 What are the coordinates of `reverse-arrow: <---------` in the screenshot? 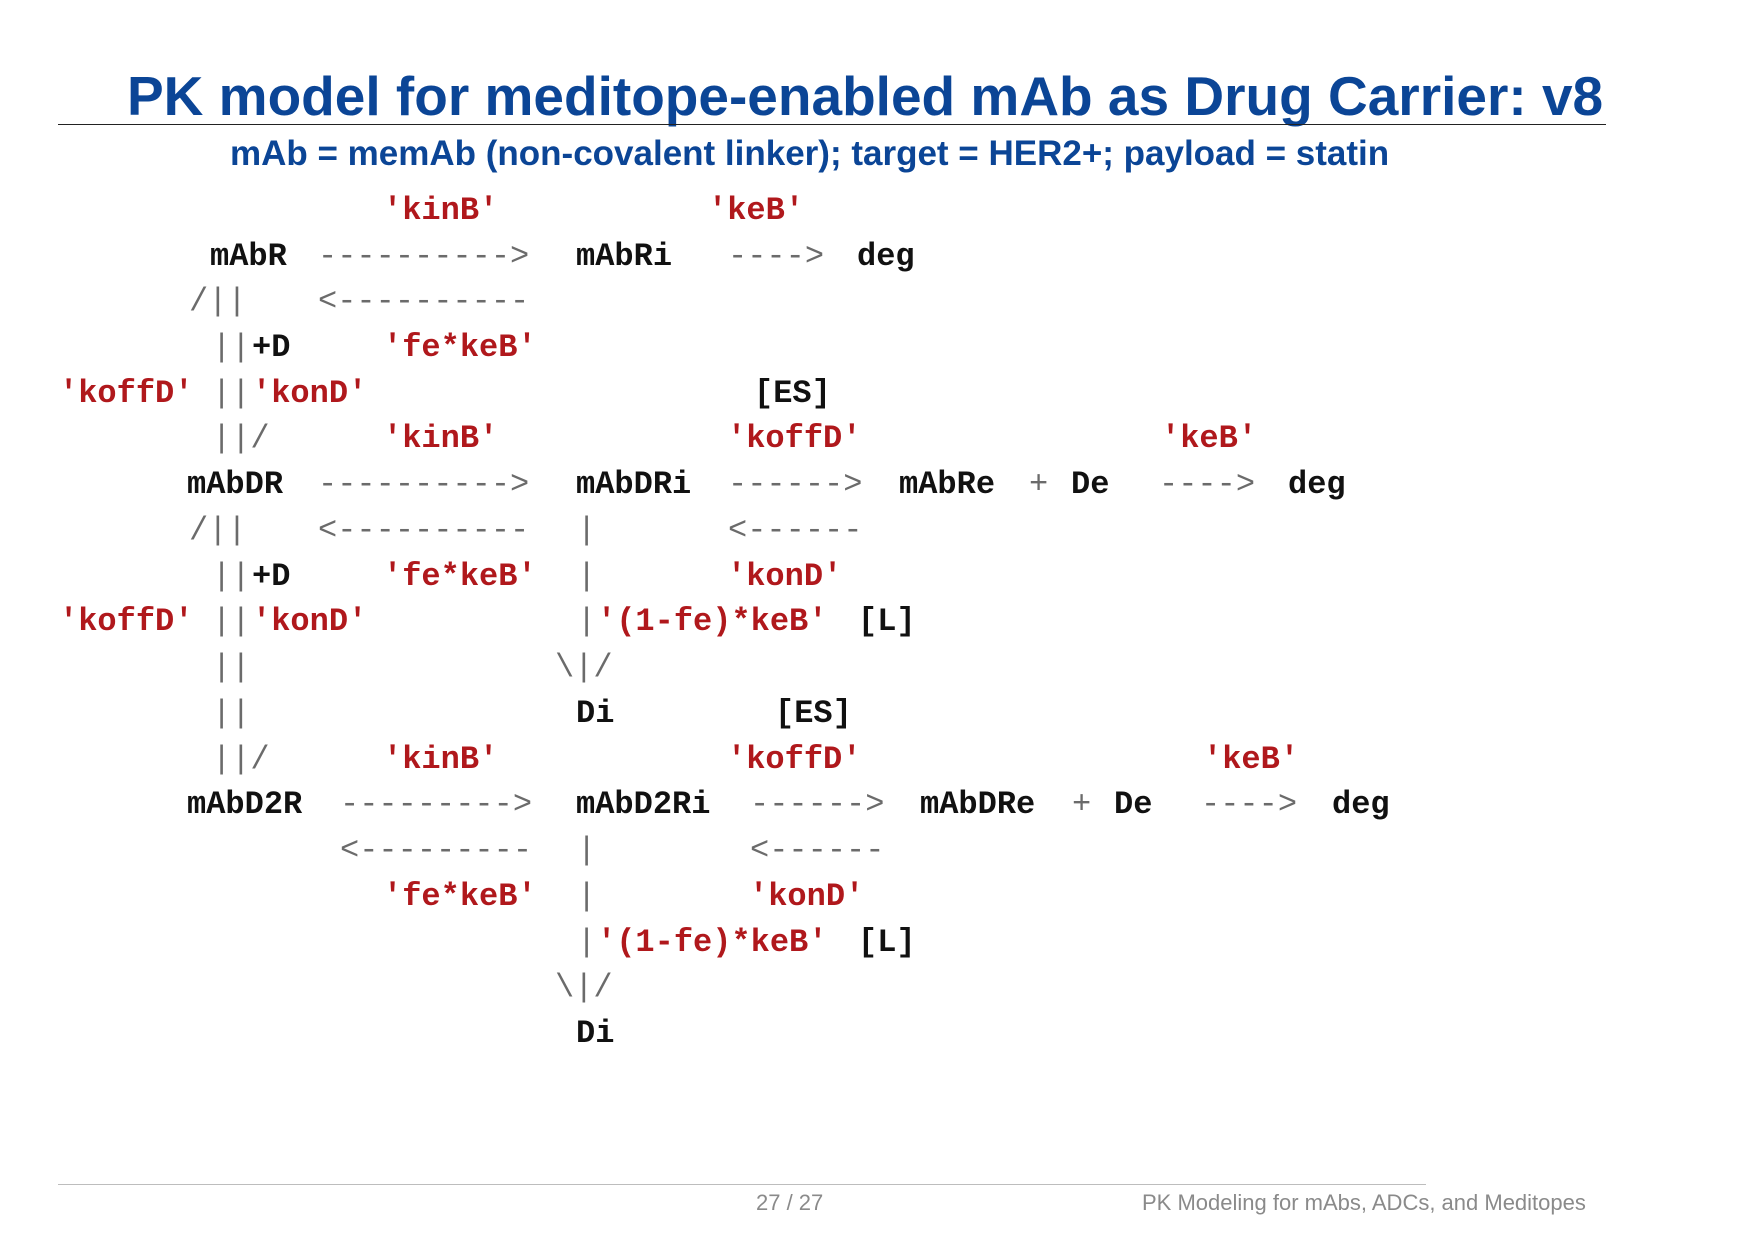 It's located at (436, 850).